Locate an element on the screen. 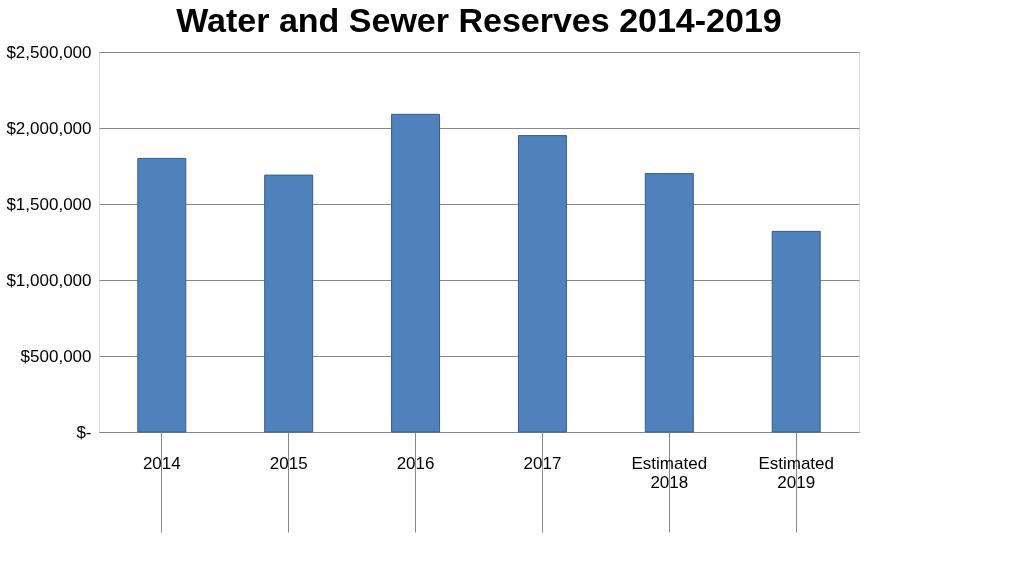  x-tick-label: 2017 is located at coordinates (542, 463).